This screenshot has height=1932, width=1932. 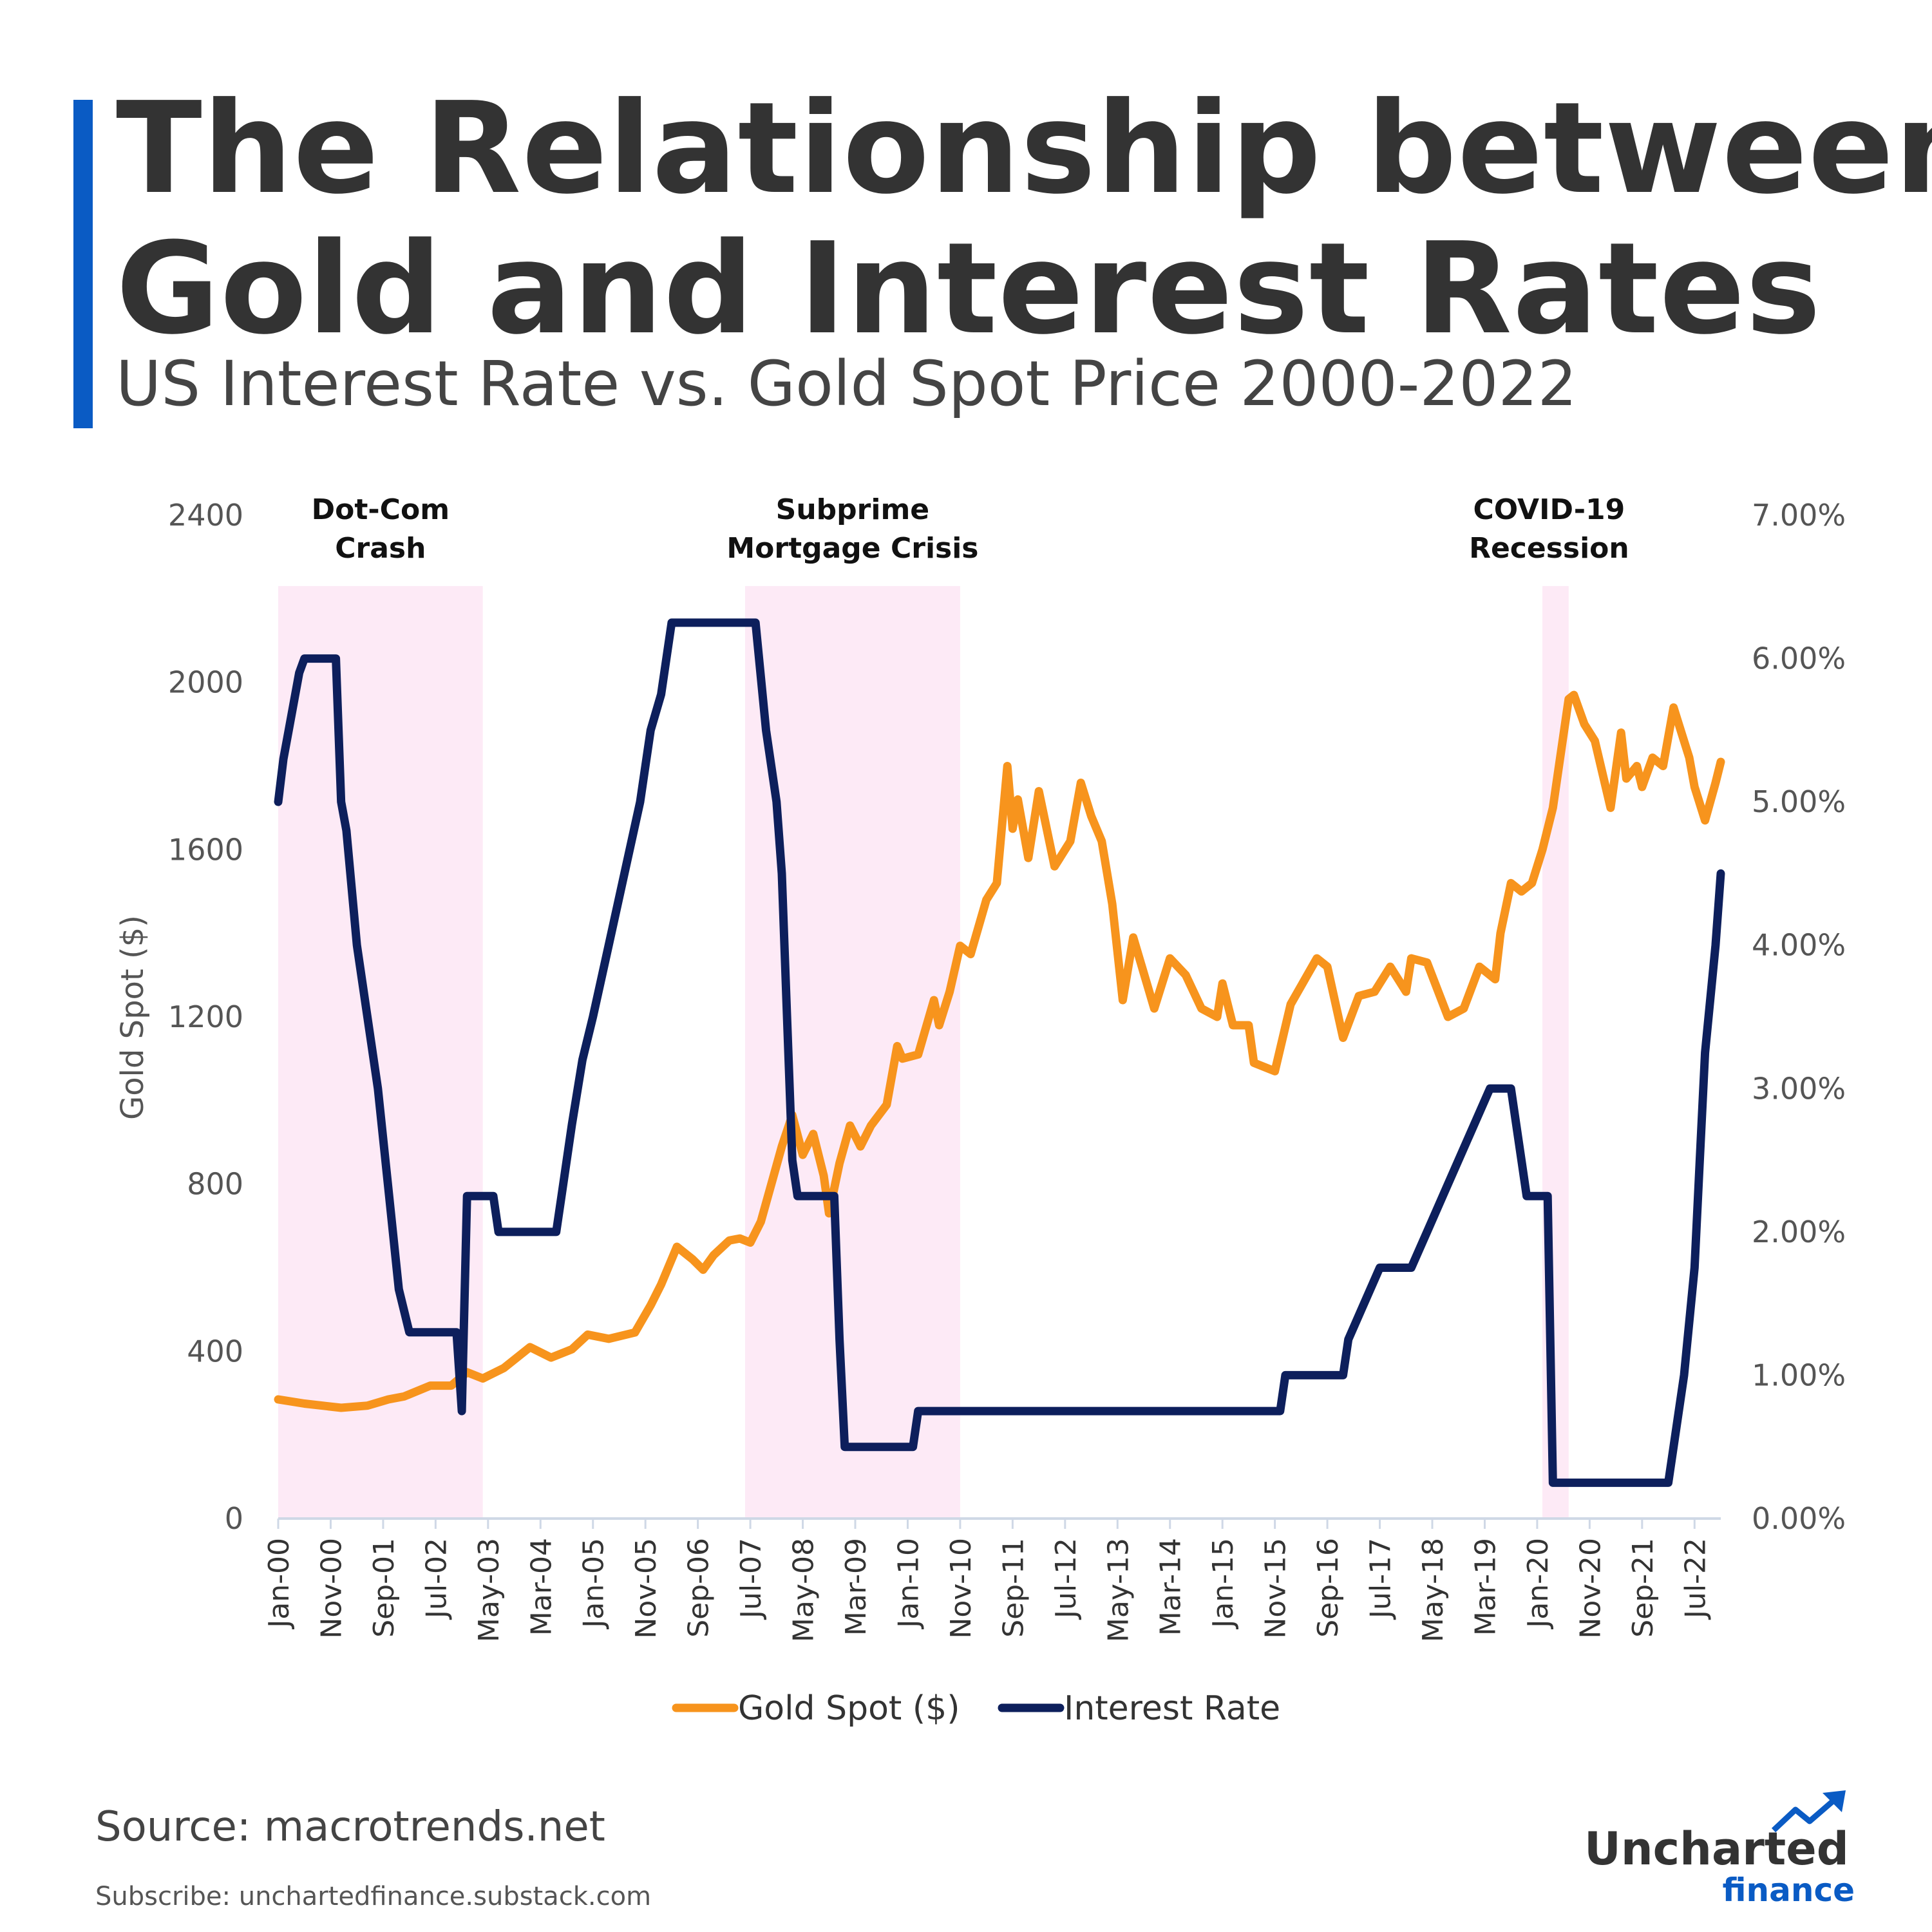 I want to click on subscribe-link: Subscribe: unchartedfinance.substack.com, so click(x=373, y=1896).